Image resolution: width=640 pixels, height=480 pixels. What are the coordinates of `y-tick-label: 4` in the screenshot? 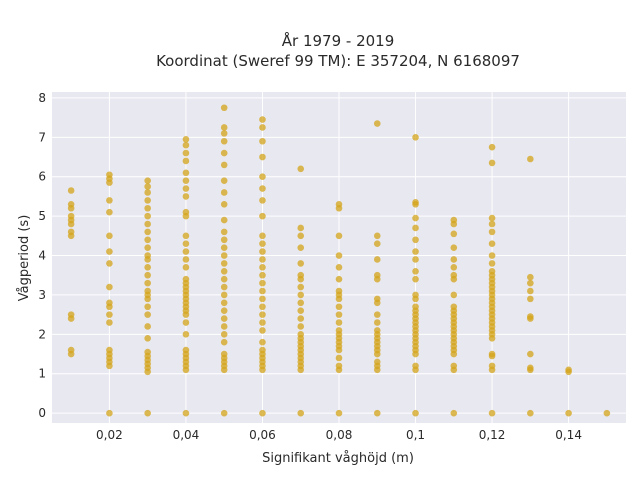 It's located at (42, 256).